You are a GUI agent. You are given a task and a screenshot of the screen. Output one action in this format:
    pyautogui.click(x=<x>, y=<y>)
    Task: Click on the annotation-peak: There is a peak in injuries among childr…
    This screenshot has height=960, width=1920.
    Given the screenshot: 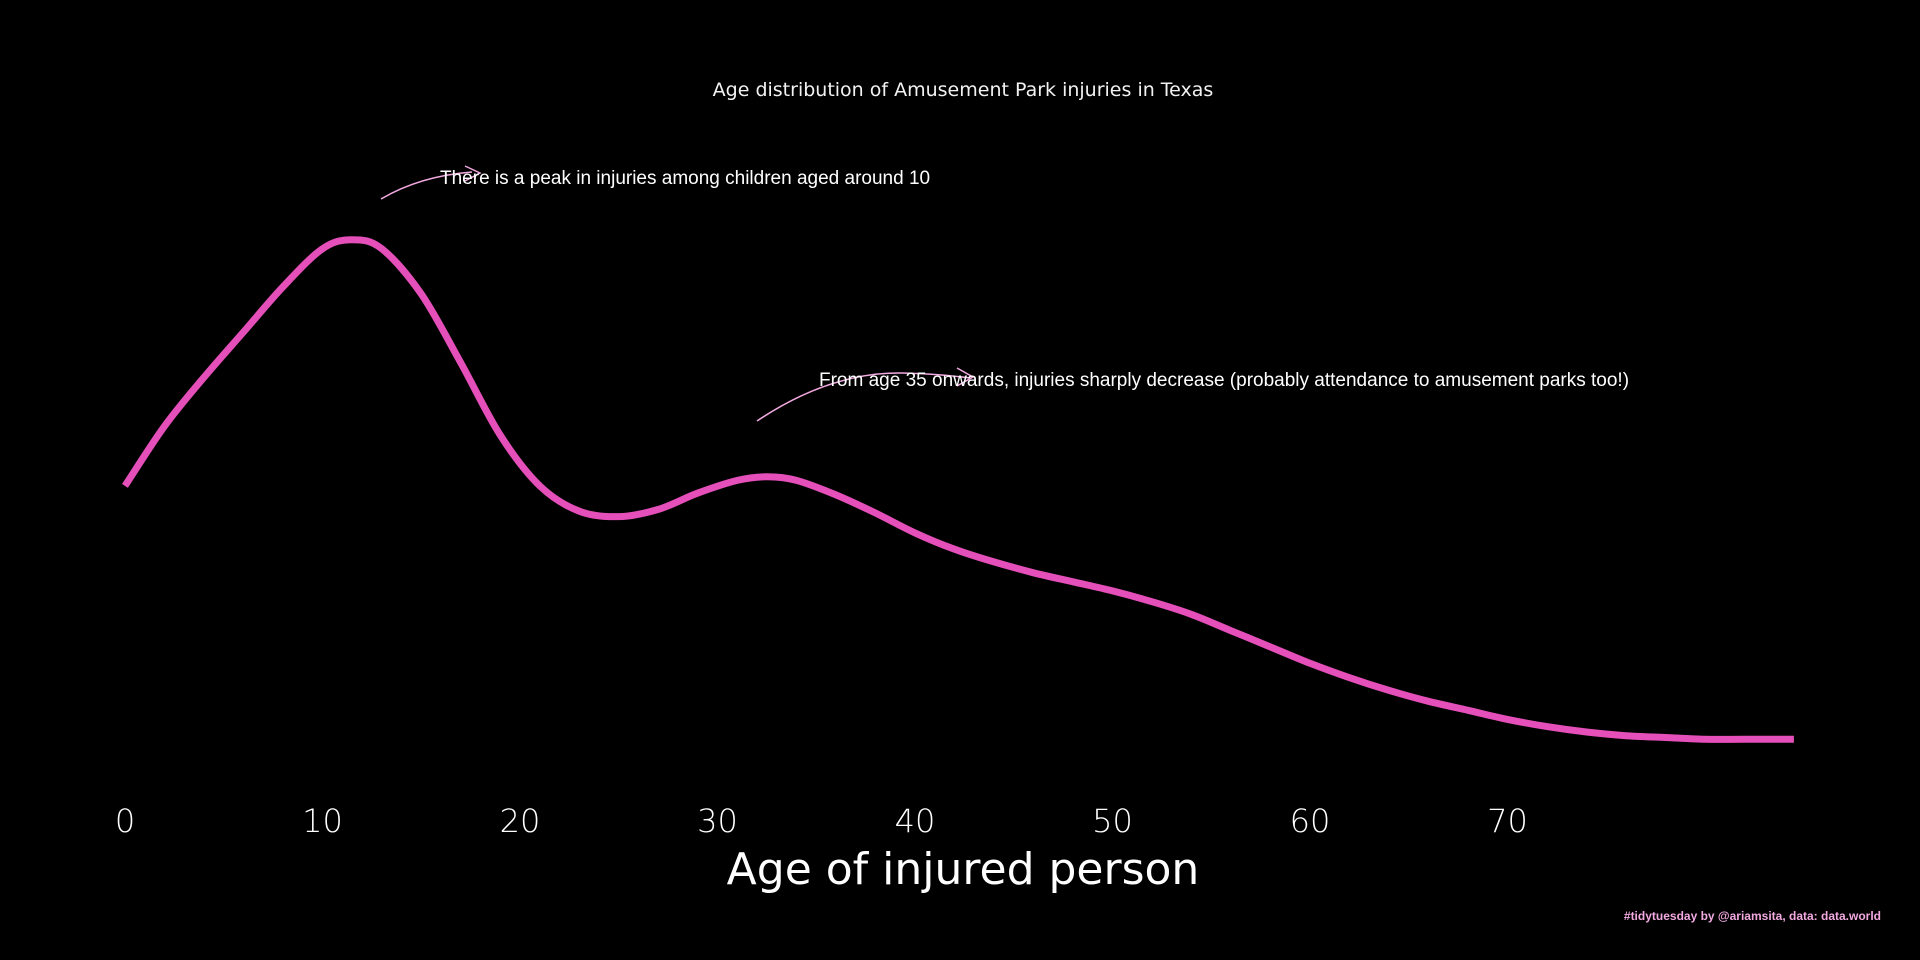 What is the action you would take?
    pyautogui.click(x=685, y=178)
    